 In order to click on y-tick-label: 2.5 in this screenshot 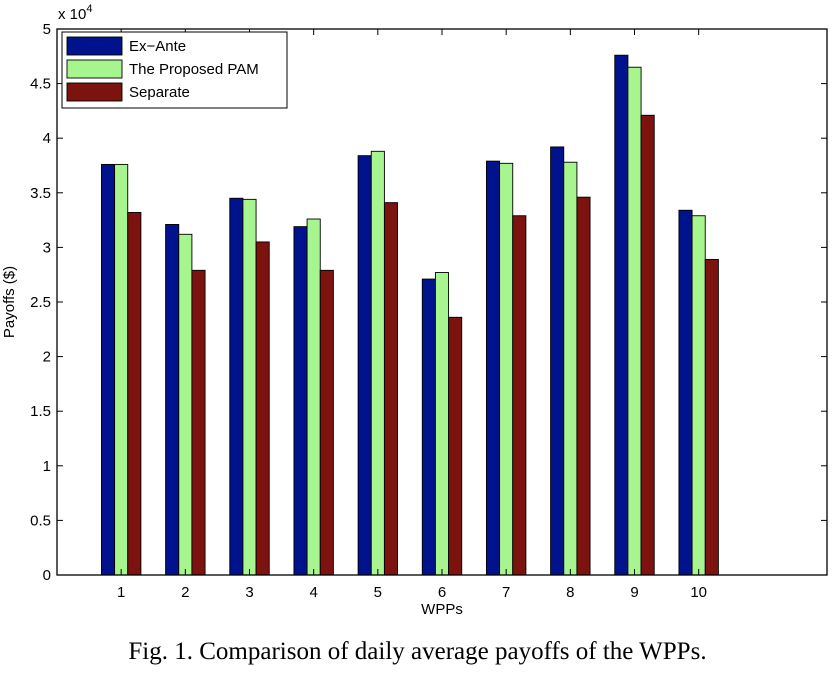, I will do `click(40, 302)`.